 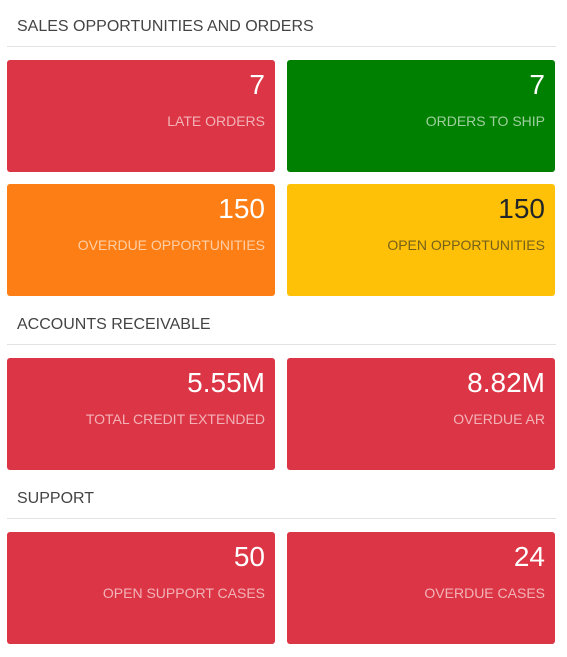 I want to click on tile-label: TOTAL CREDIT EXTENDED, so click(x=175, y=419).